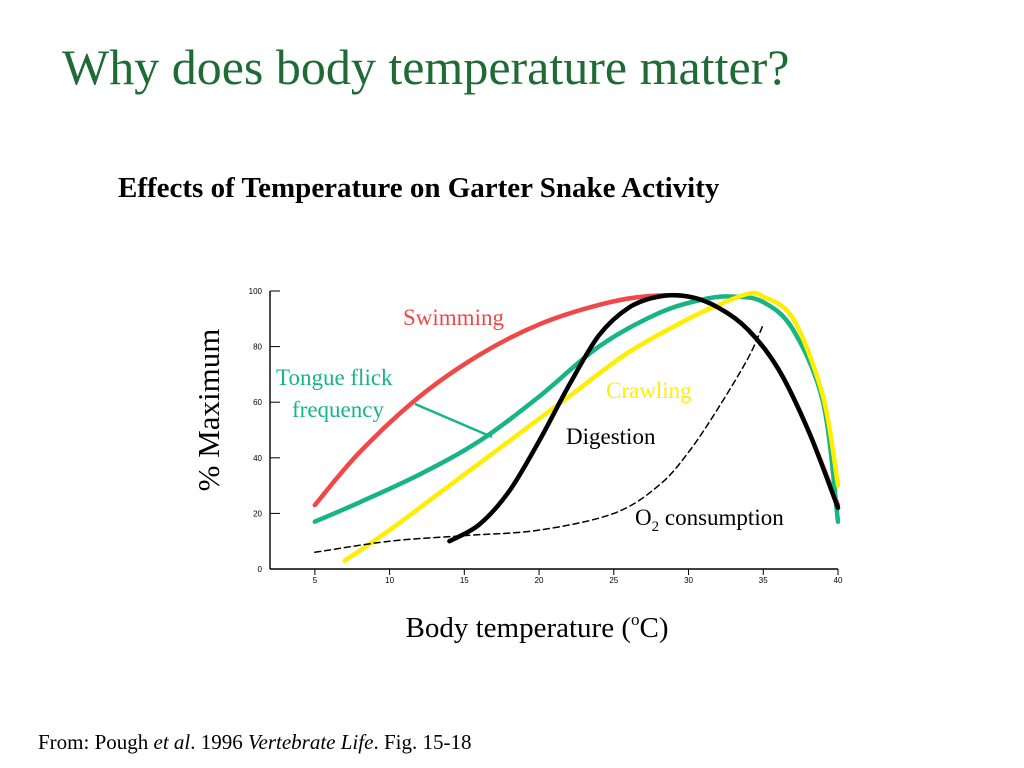 The height and width of the screenshot is (768, 1024). I want to click on x-axis-label: Body temperature (oC), so click(537, 627).